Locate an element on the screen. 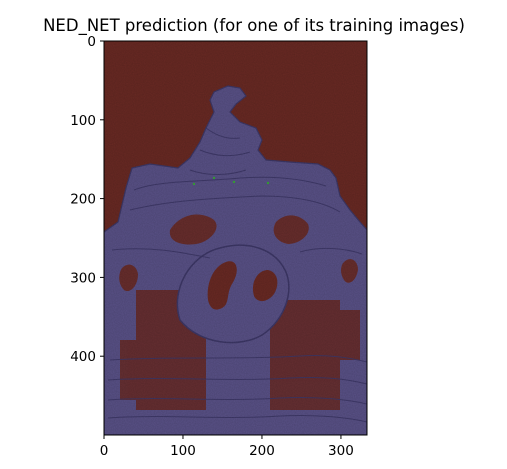 This screenshot has width=507, height=469. y-tick-label: 100 is located at coordinates (83, 121).